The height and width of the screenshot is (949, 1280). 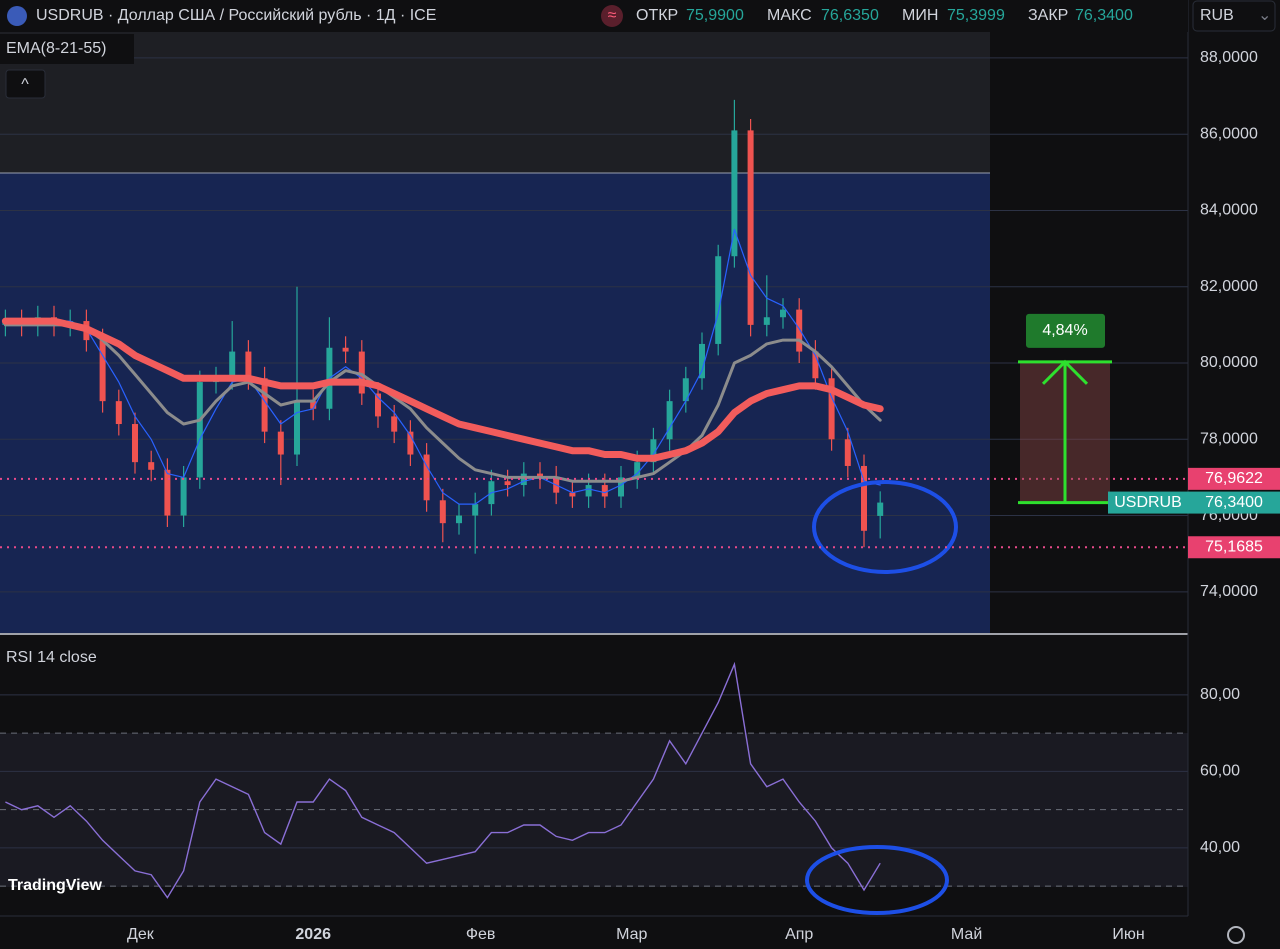 I want to click on currency-label: RUB, so click(x=1217, y=15).